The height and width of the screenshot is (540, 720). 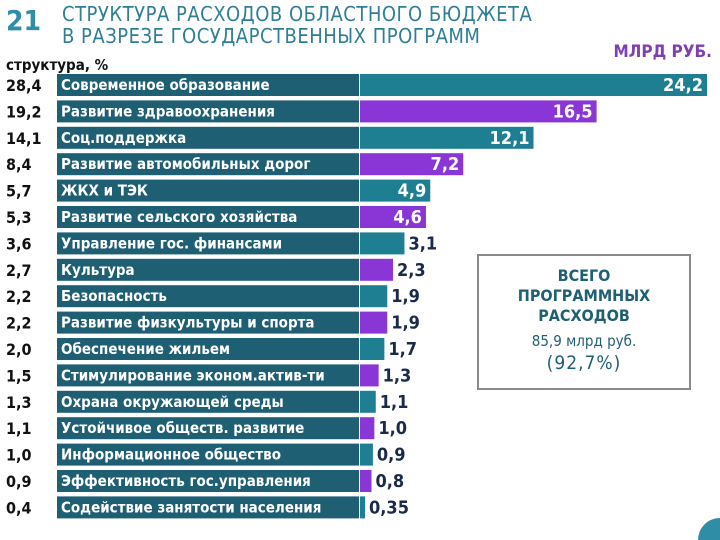 I want to click on category-label: Эффективность гос.управления, so click(x=186, y=481).